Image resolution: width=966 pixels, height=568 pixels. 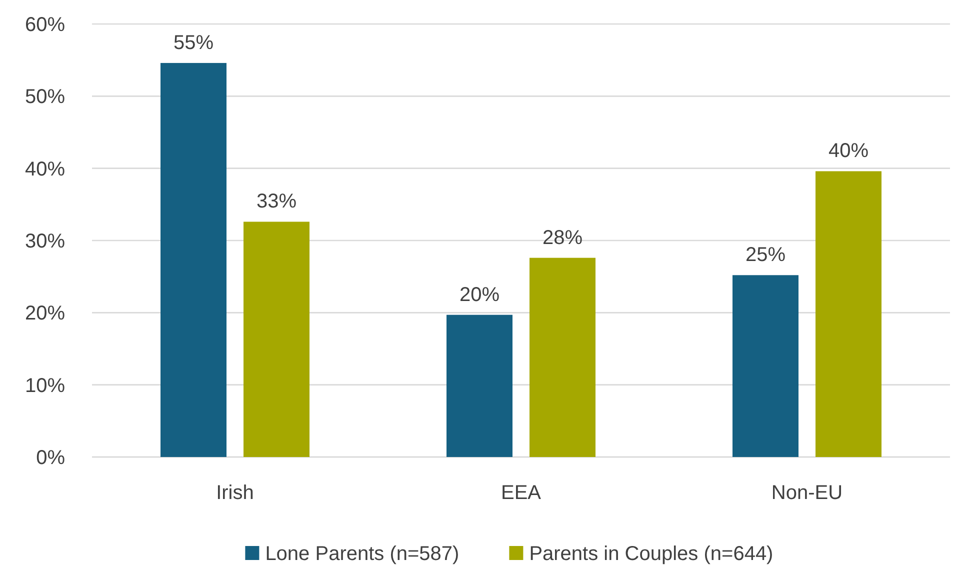 I want to click on y-tick-label: 20%, so click(x=45, y=313).